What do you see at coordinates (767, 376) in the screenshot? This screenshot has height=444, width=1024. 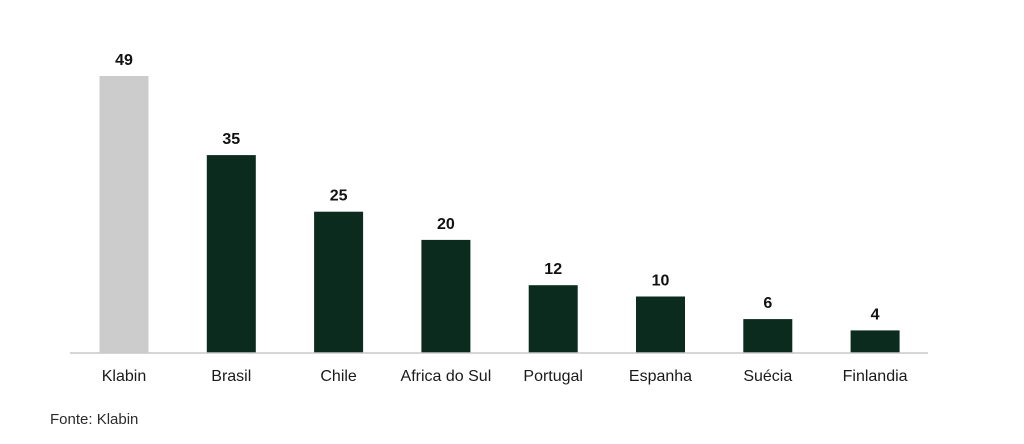 I see `category-label: Suécia` at bounding box center [767, 376].